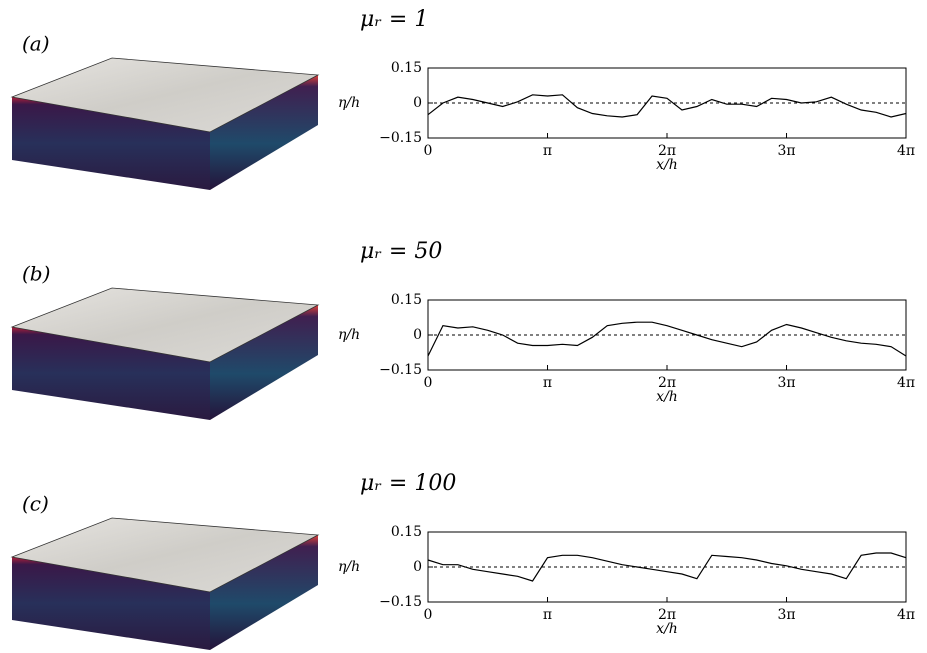 This screenshot has width=927, height=653. Describe the element at coordinates (394, 19) in the screenshot. I see `chart-title: μᵣ = 1` at that location.